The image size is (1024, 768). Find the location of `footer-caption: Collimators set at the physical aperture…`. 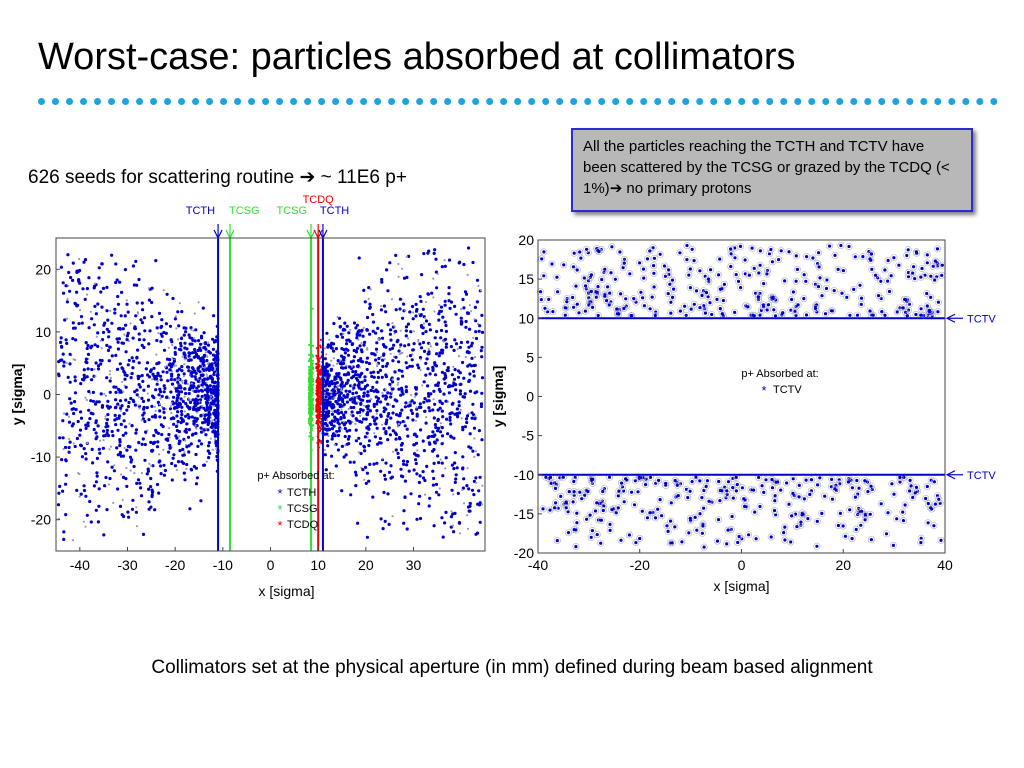

footer-caption: Collimators set at the physical aperture… is located at coordinates (512, 667).